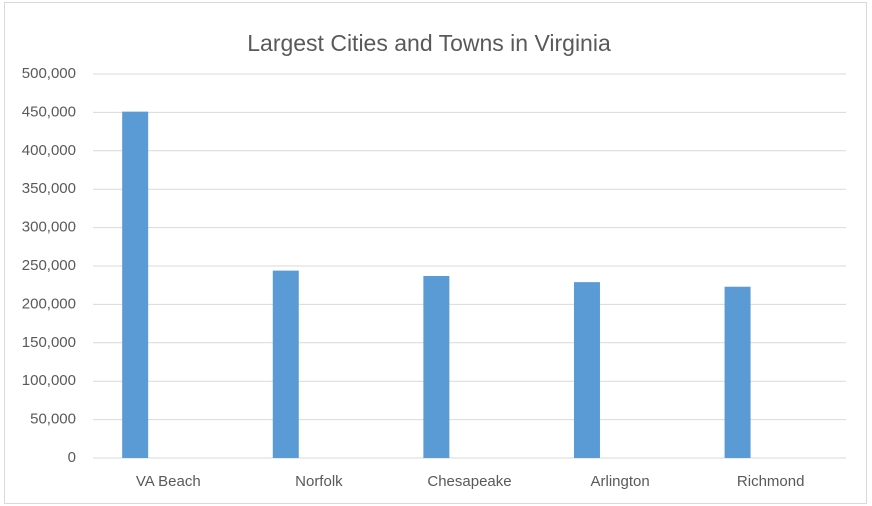 This screenshot has height=506, width=872. What do you see at coordinates (53, 419) in the screenshot?
I see `y-tick-label: 50,000` at bounding box center [53, 419].